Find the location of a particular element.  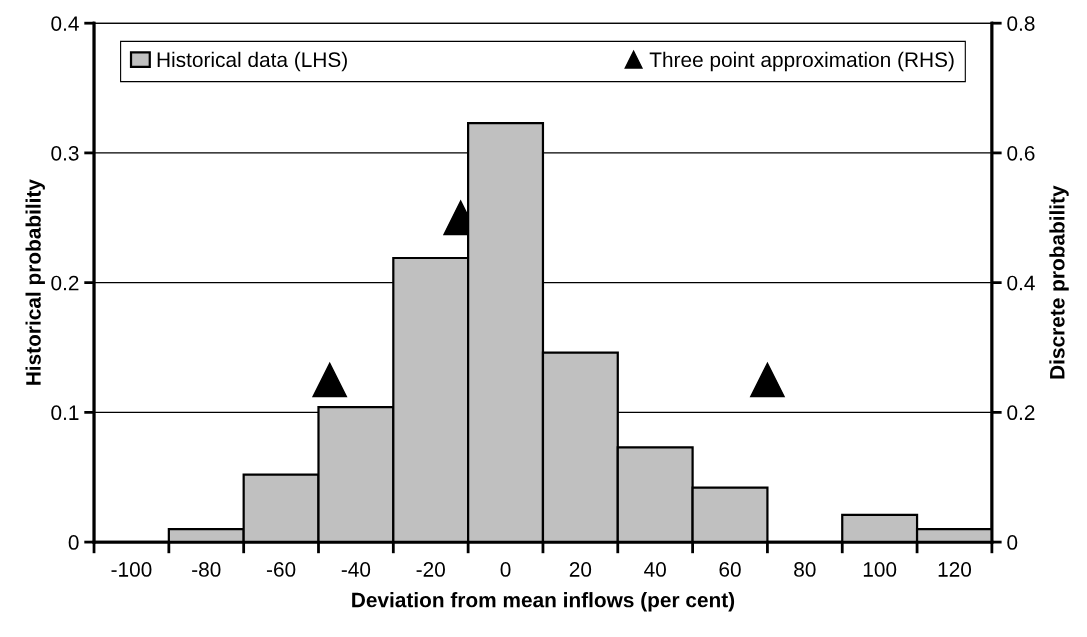

x-tick-label: 100 is located at coordinates (880, 569).